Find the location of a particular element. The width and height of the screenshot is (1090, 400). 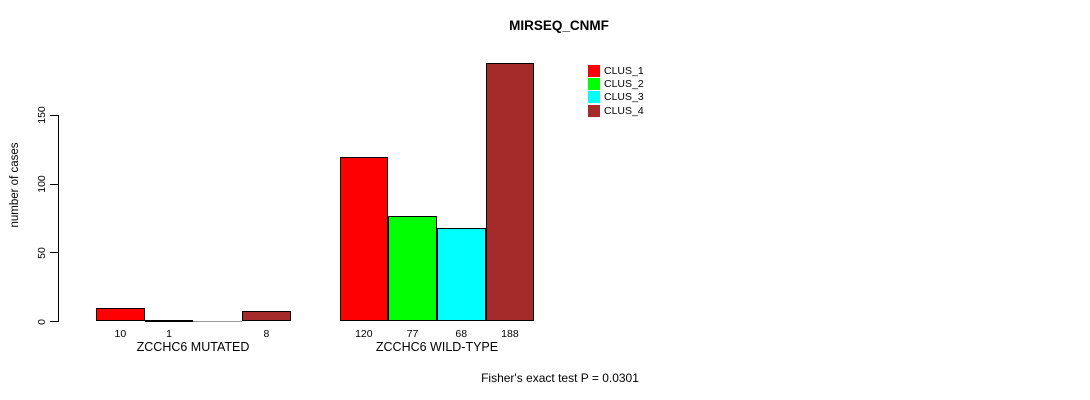

bar-clus_1-group0 is located at coordinates (120, 314).